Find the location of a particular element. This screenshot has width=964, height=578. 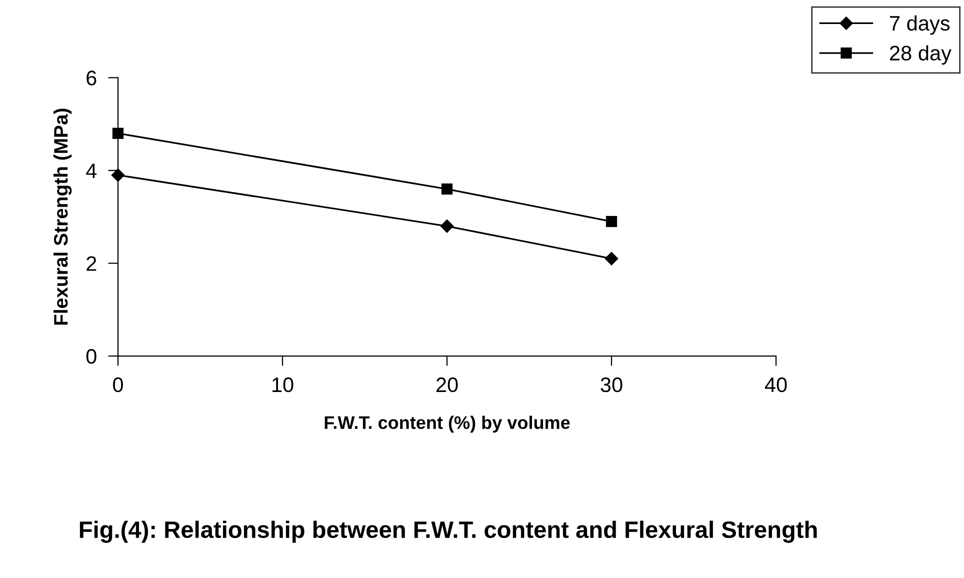

x-tick-label: 30 is located at coordinates (611, 384).